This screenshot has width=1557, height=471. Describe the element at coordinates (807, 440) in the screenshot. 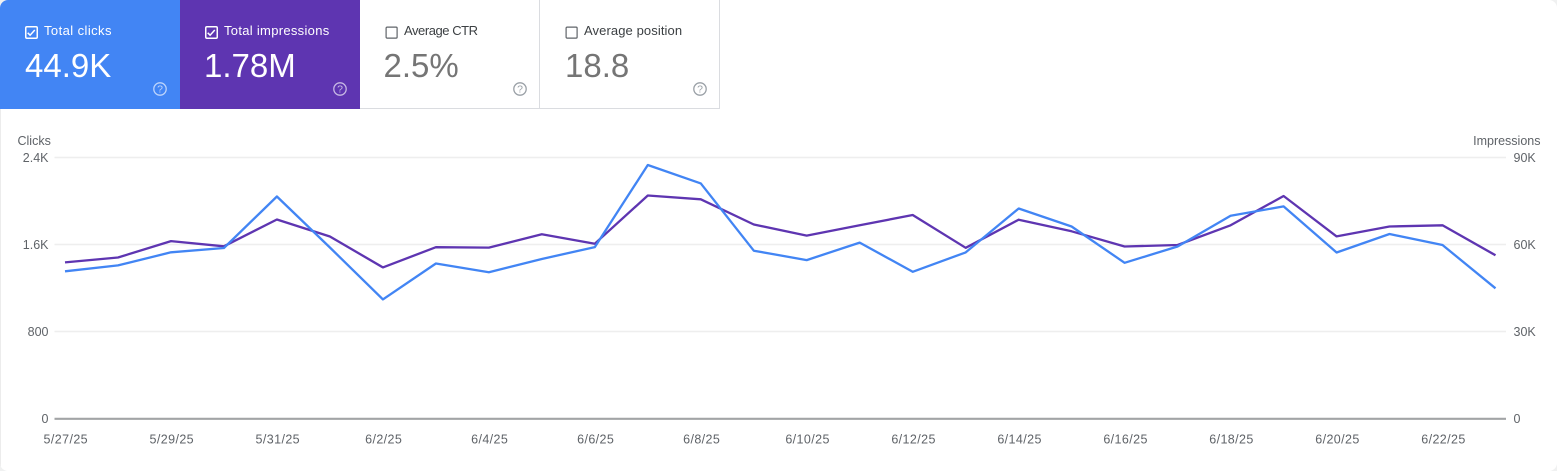

I see `svg-text: 6/10/25` at that location.